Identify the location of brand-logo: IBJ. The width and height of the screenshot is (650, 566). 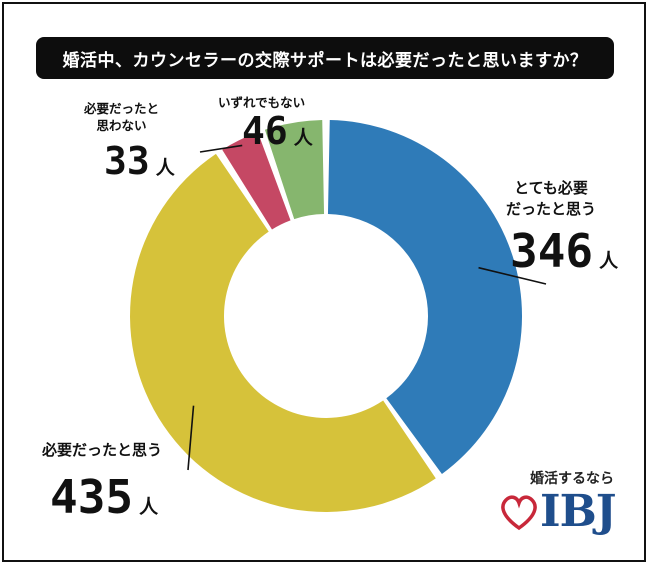
(557, 511).